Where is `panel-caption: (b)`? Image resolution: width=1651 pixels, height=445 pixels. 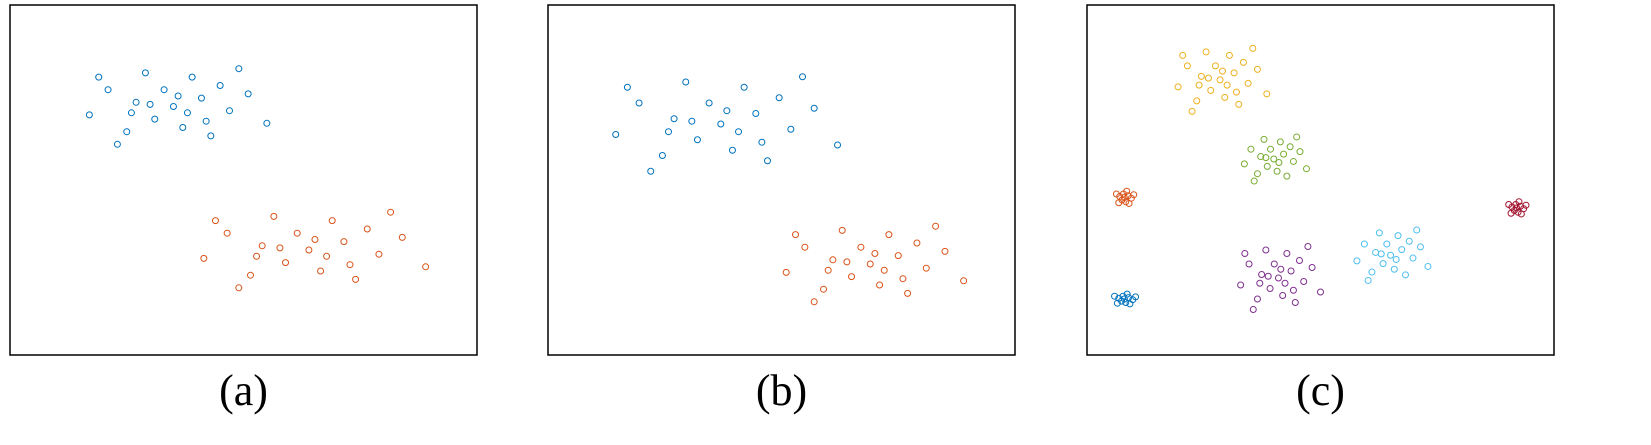 panel-caption: (b) is located at coordinates (781, 390).